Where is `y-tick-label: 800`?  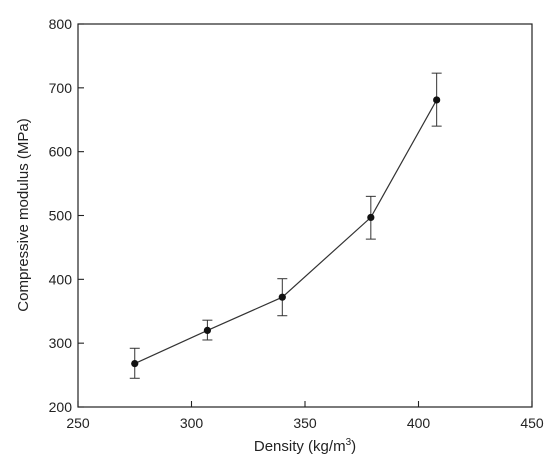 y-tick-label: 800 is located at coordinates (61, 24).